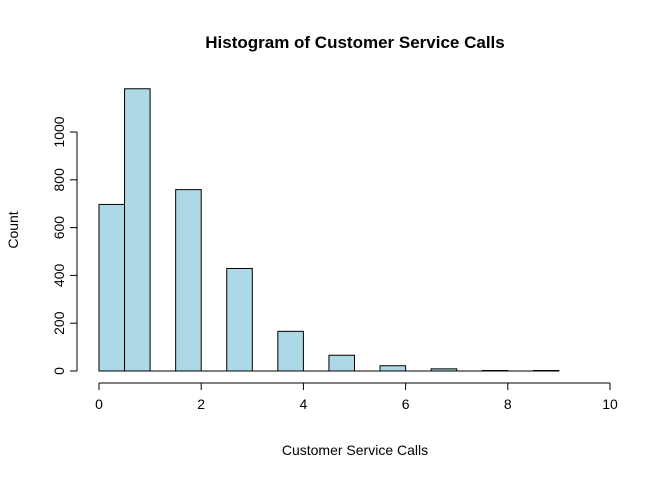 The image size is (672, 480). Describe the element at coordinates (59, 276) in the screenshot. I see `y-tick-label-400: 400` at that location.